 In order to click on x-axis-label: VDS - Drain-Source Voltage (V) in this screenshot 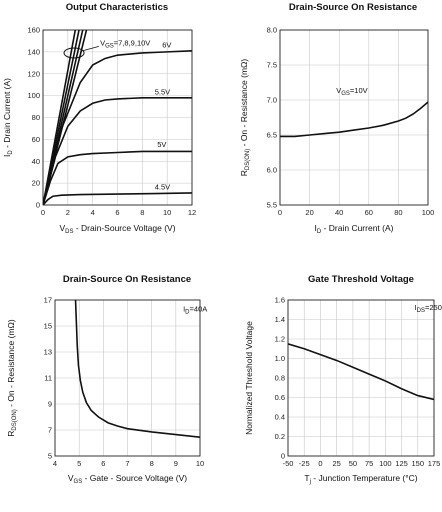, I will do `click(117, 229)`.